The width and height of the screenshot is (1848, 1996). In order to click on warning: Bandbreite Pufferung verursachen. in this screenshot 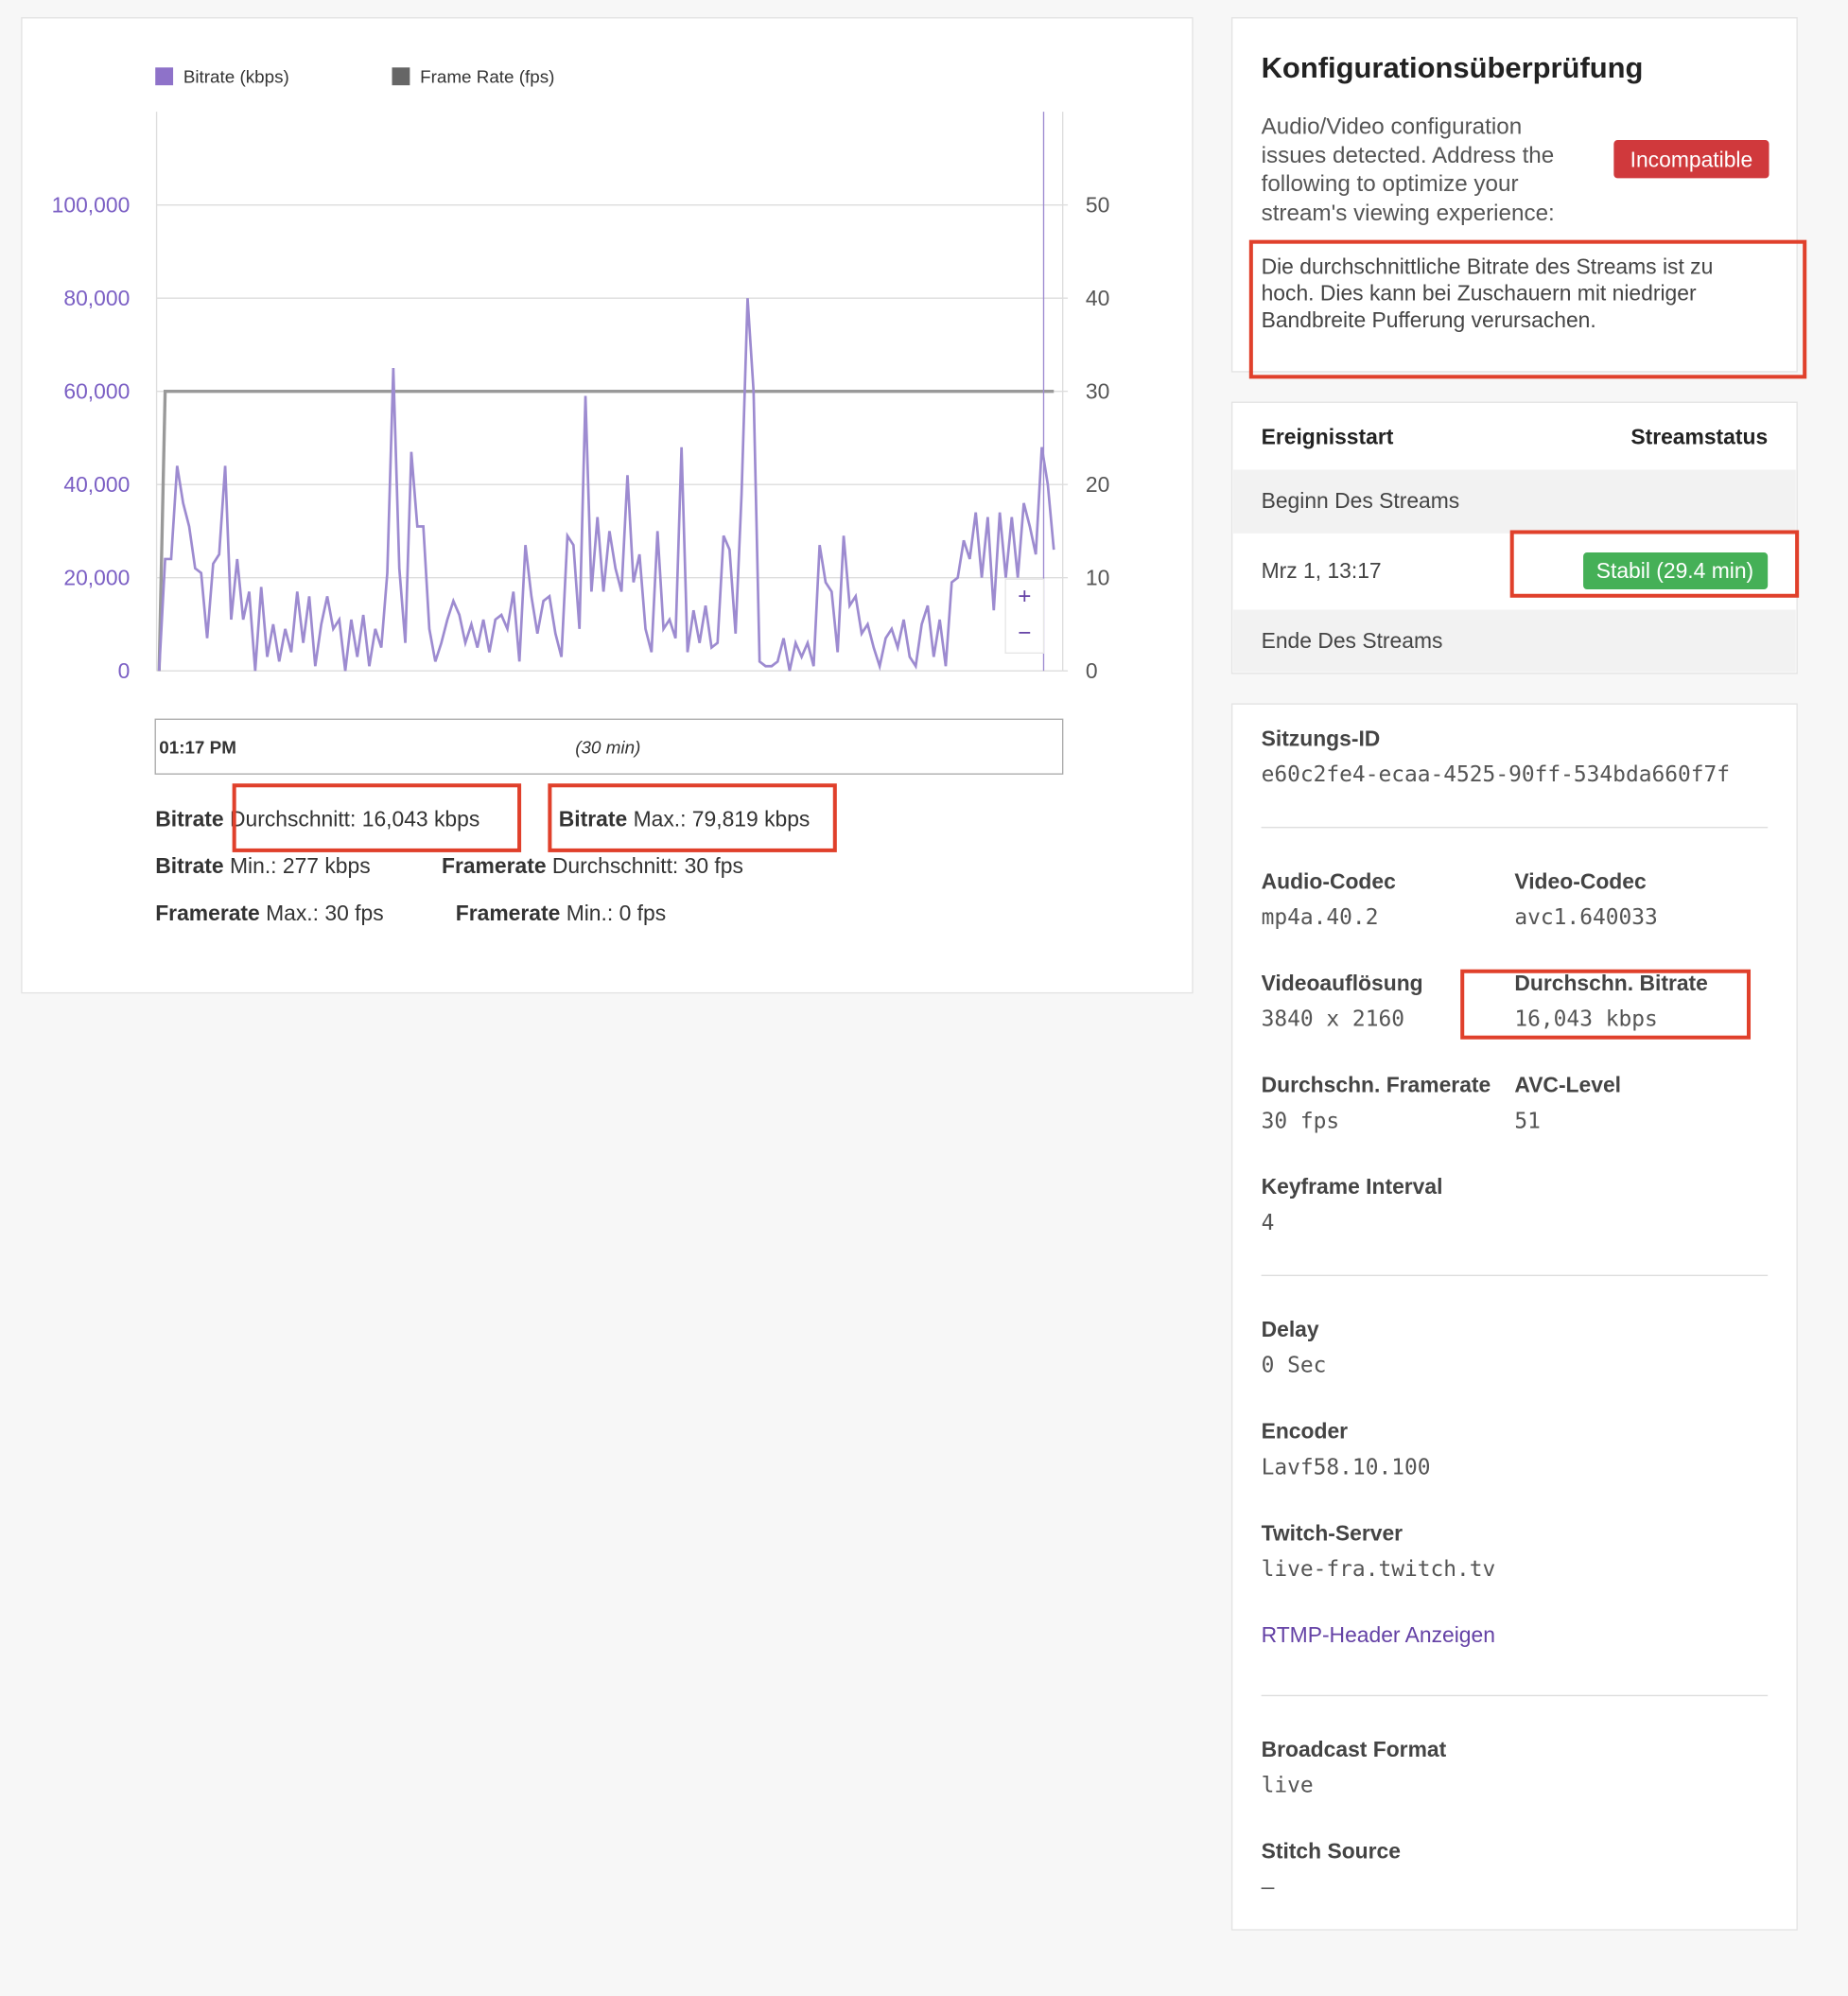, I will do `click(1429, 319)`.